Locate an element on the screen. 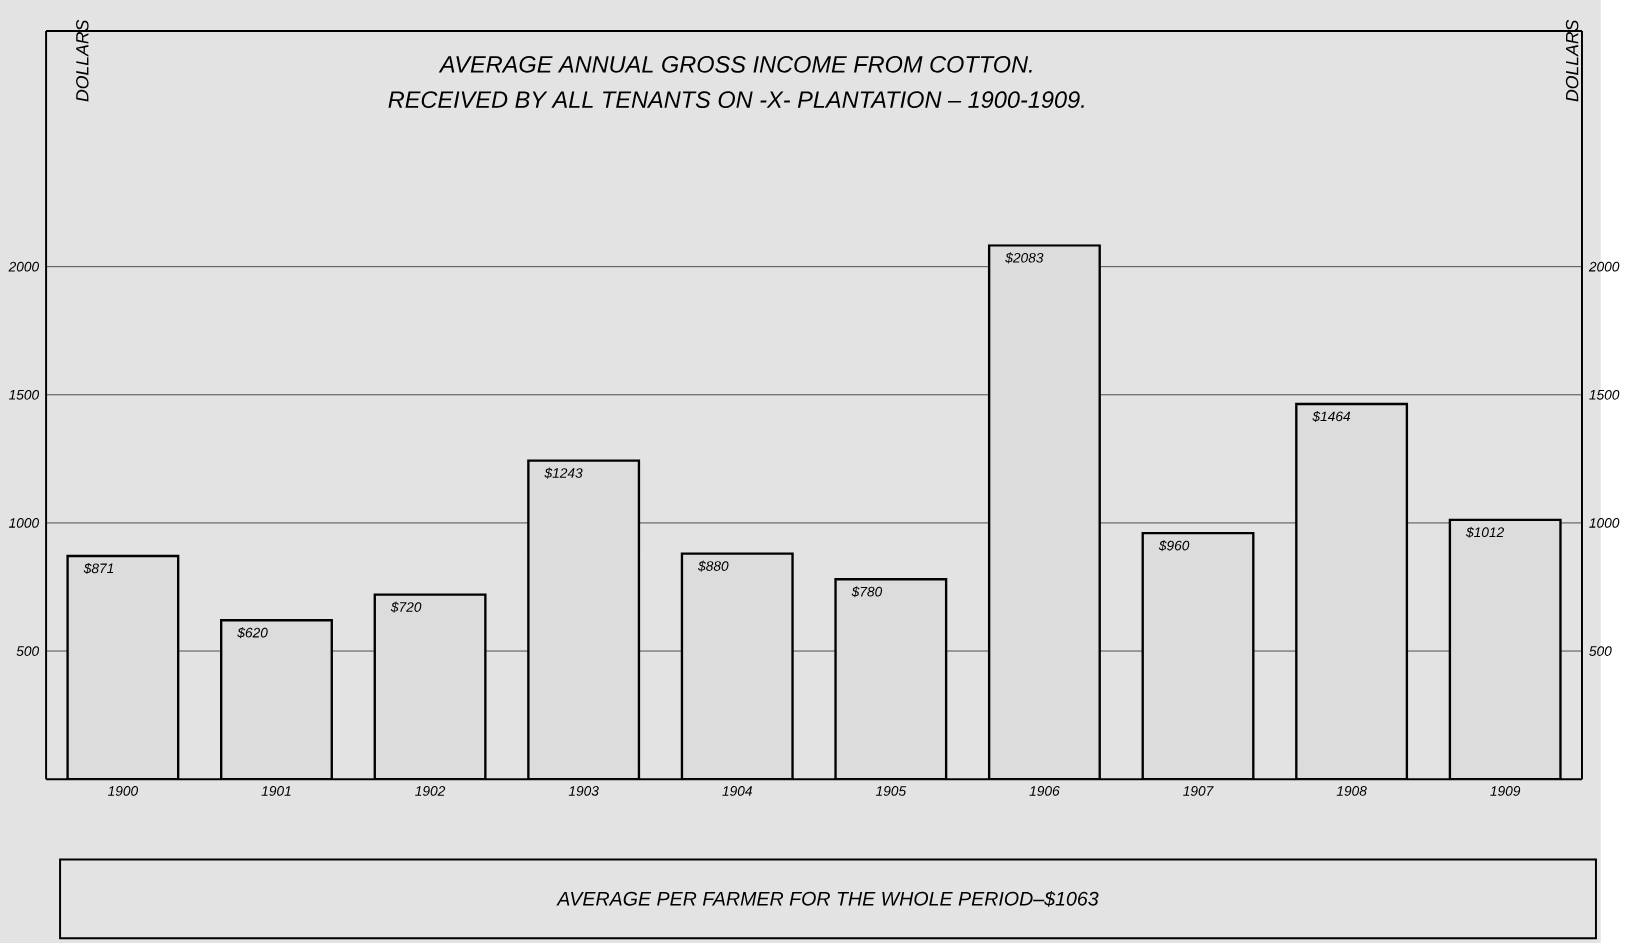 The width and height of the screenshot is (1626, 944). y-axis-title: DOLLARS is located at coordinates (82, 61).